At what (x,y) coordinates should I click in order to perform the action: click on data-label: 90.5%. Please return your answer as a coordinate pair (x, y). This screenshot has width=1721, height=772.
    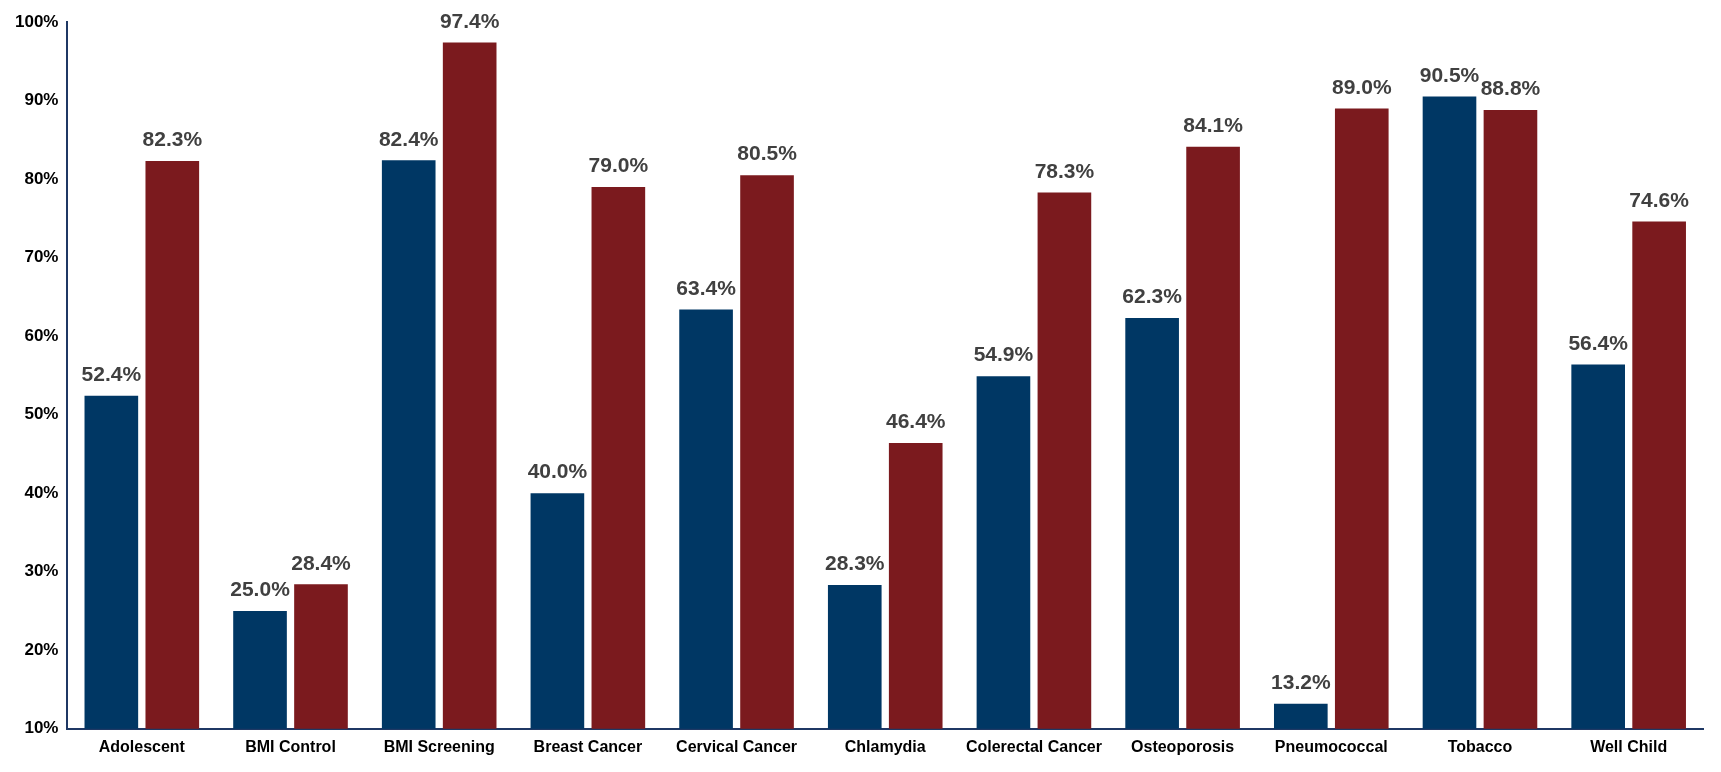
    Looking at the image, I should click on (1449, 74).